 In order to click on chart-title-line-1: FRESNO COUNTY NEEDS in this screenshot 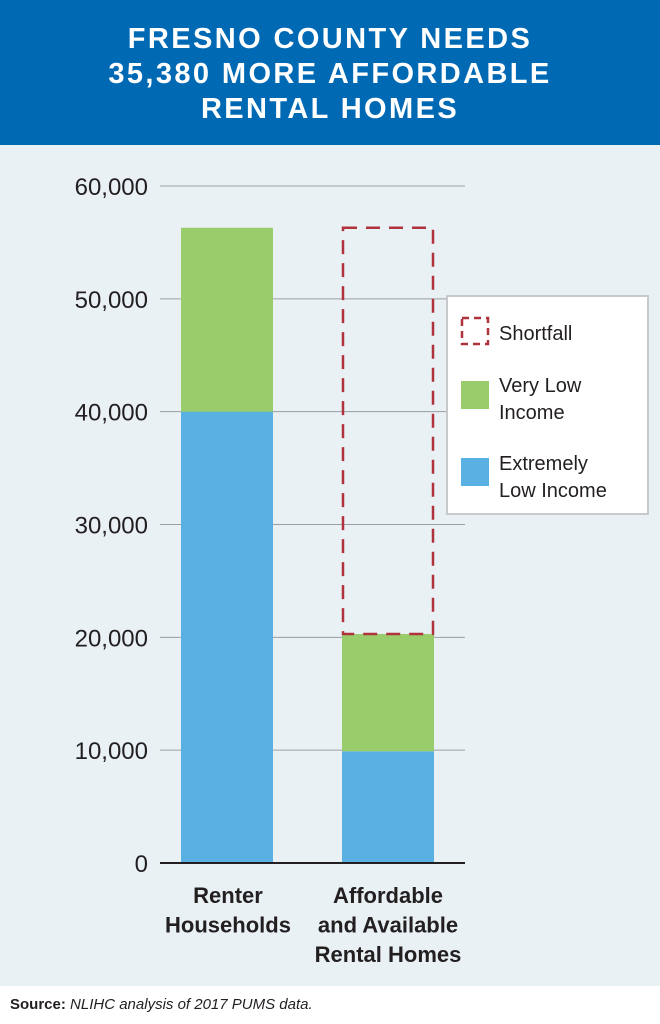, I will do `click(330, 39)`.